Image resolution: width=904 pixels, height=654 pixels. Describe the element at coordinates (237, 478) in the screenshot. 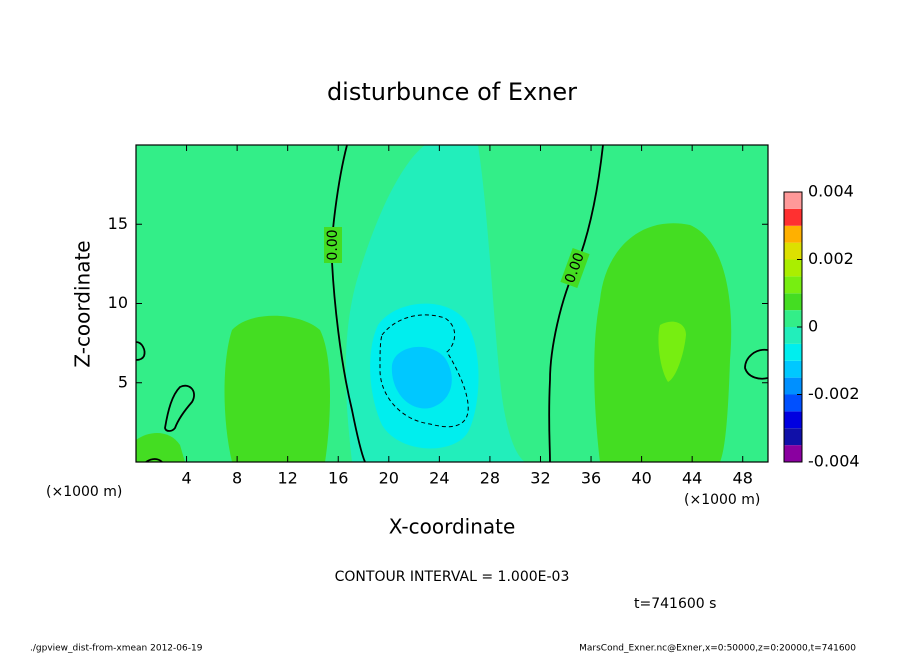

I see `x-tick-label: 8` at that location.